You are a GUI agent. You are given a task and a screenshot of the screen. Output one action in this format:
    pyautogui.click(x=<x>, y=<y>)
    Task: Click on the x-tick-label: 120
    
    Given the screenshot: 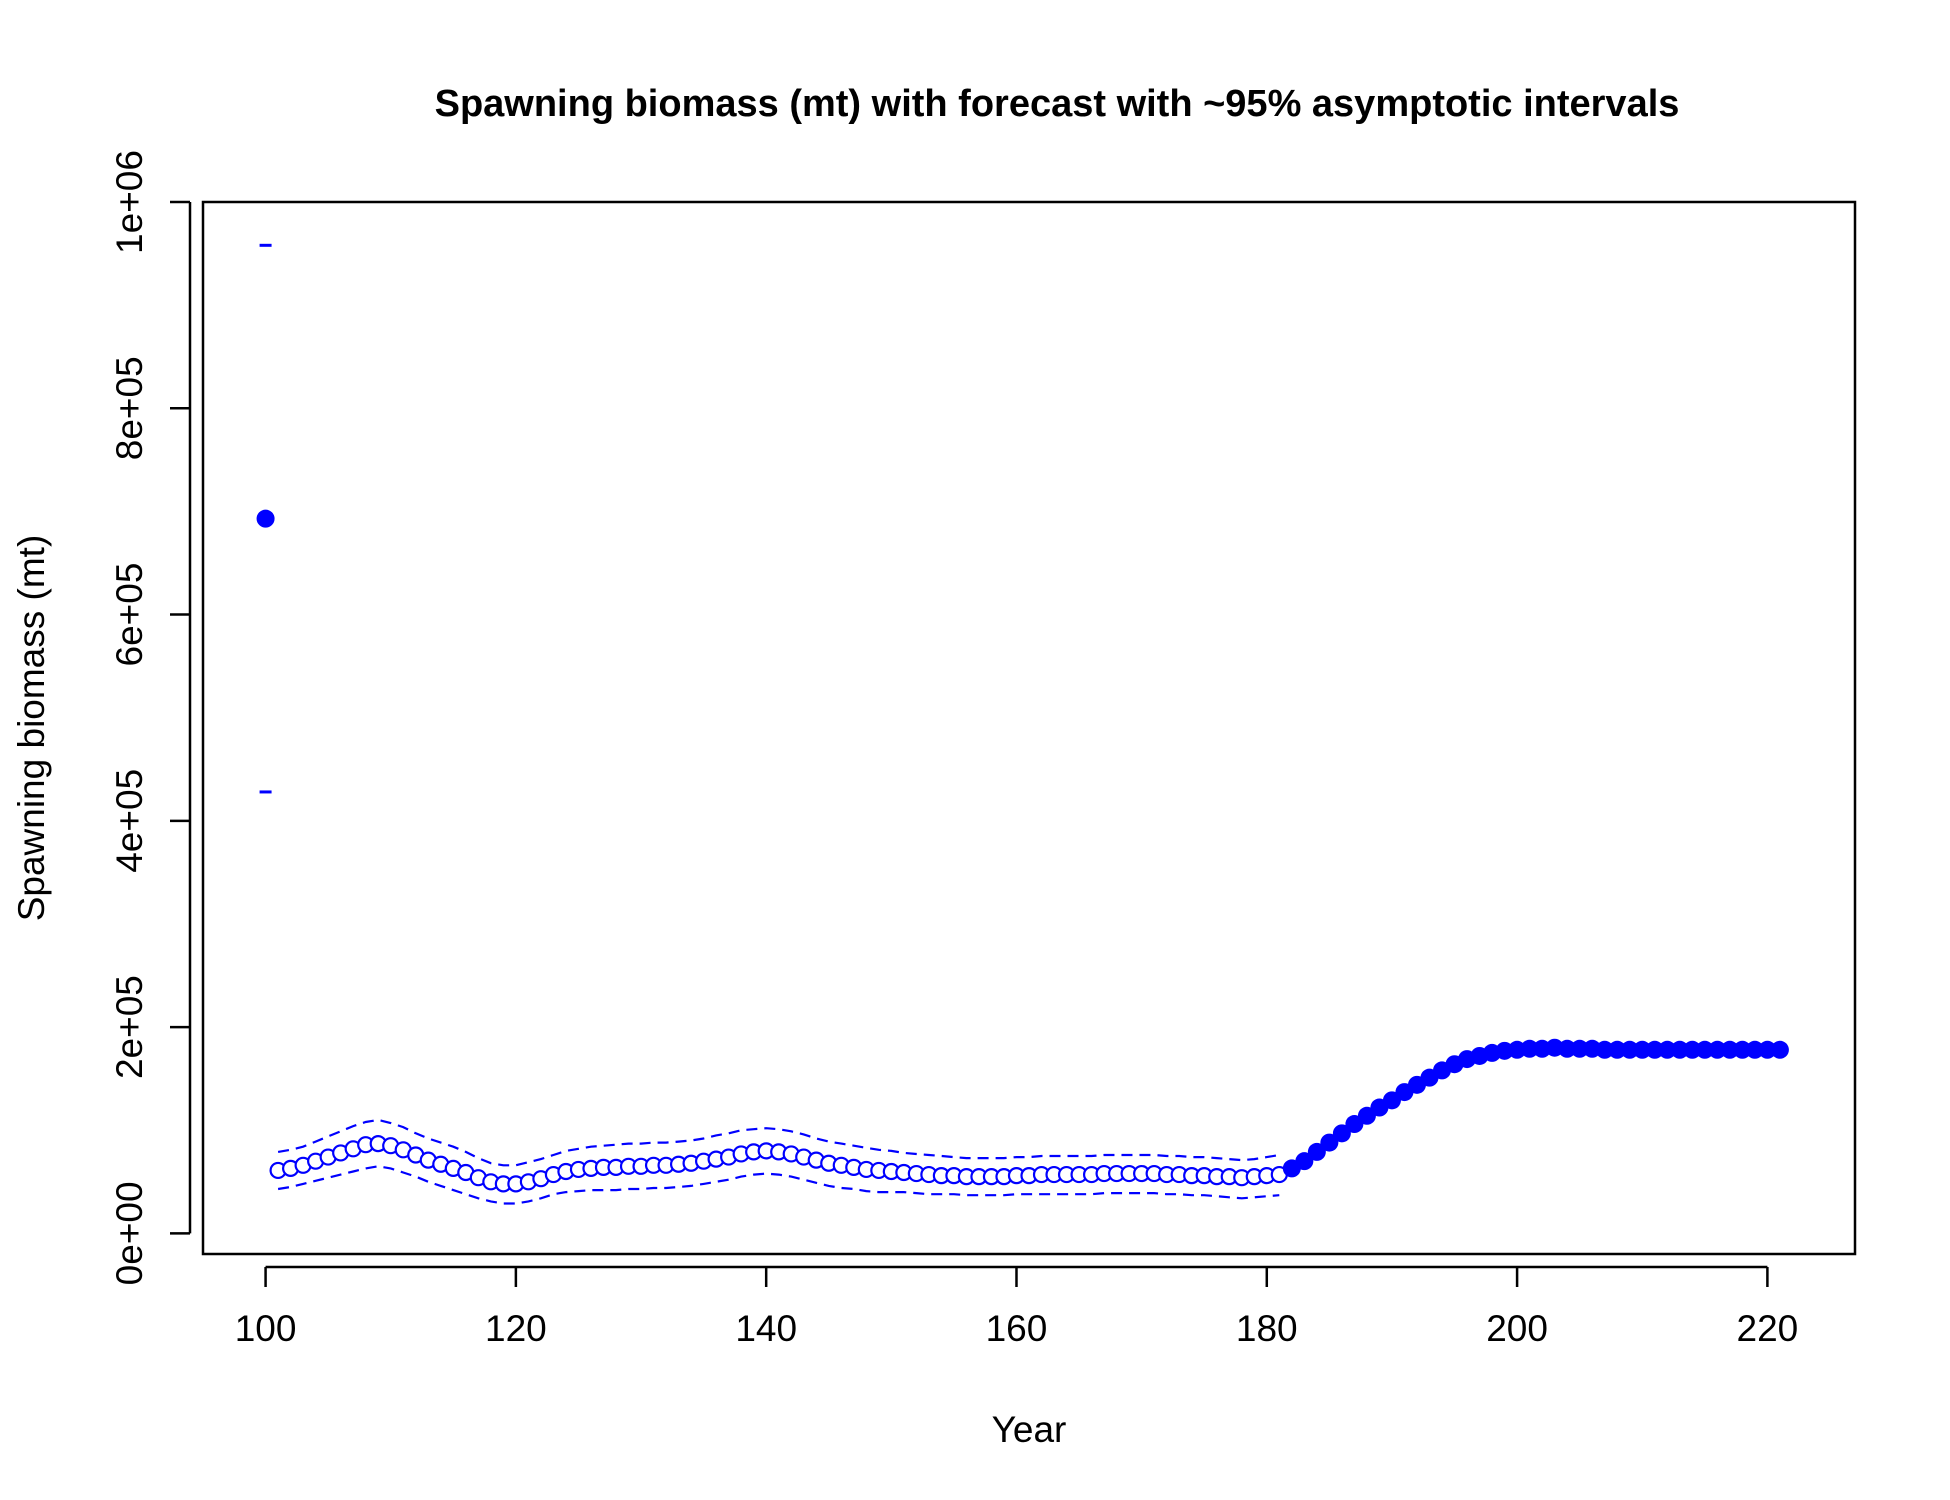 What is the action you would take?
    pyautogui.click(x=516, y=1328)
    